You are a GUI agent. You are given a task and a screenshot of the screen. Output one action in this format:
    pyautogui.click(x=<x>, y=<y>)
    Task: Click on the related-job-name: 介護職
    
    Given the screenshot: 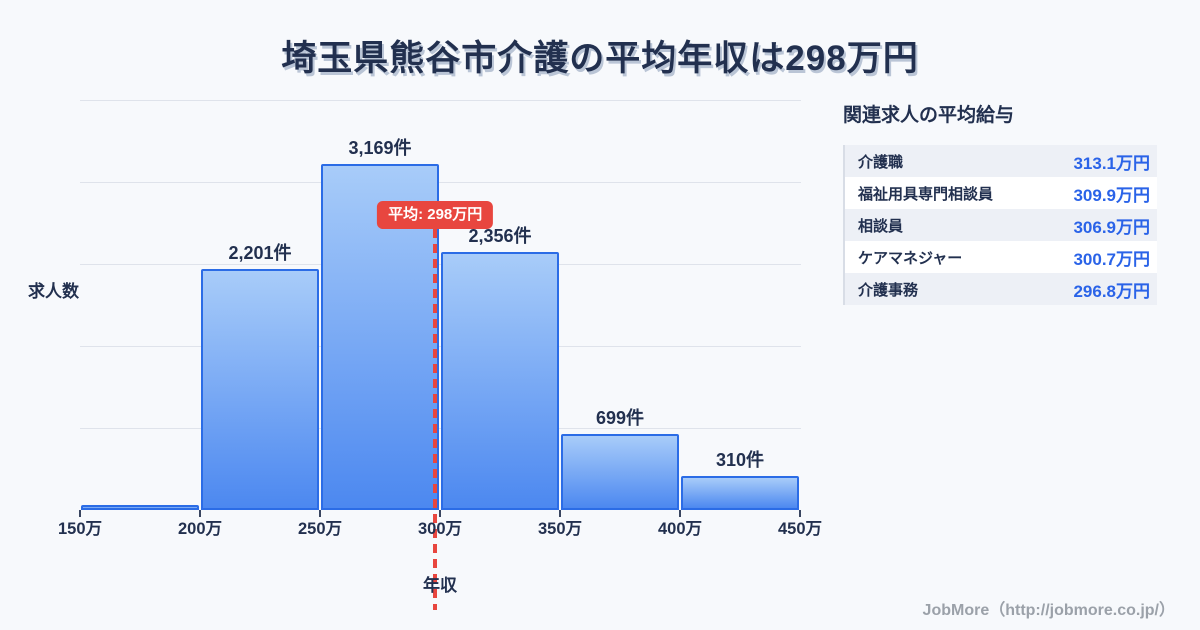 What is the action you would take?
    pyautogui.click(x=881, y=162)
    